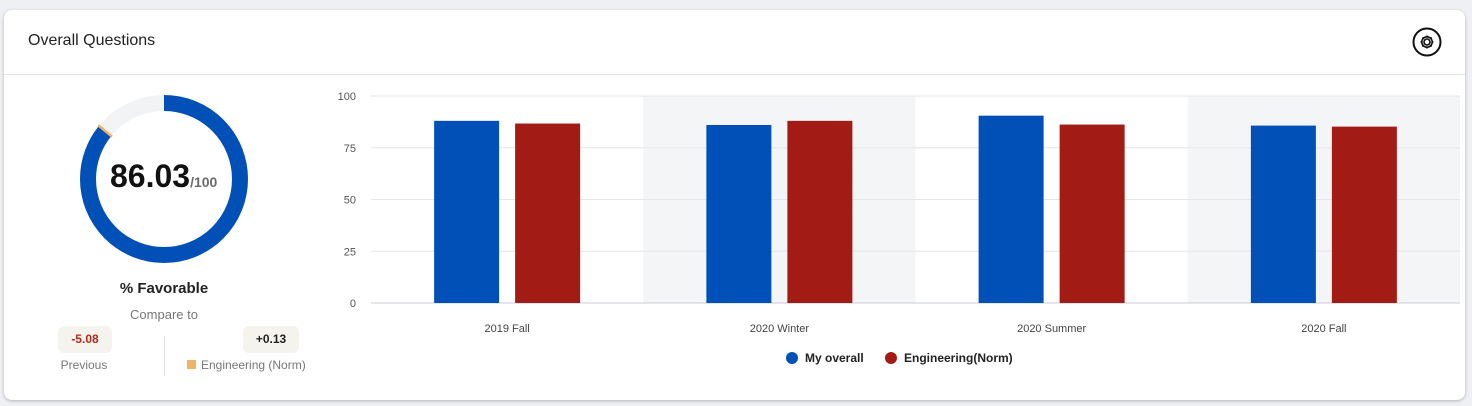 The height and width of the screenshot is (406, 1472). I want to click on norm-delta-badge: +0.13, so click(271, 339).